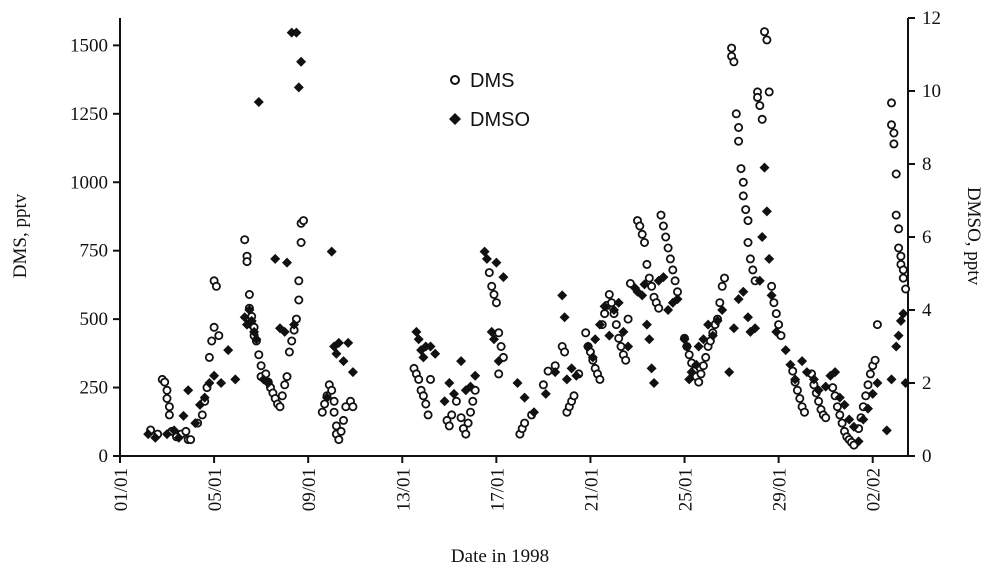 The height and width of the screenshot is (571, 987). I want to click on y-right-tick-label: 8, so click(927, 164).